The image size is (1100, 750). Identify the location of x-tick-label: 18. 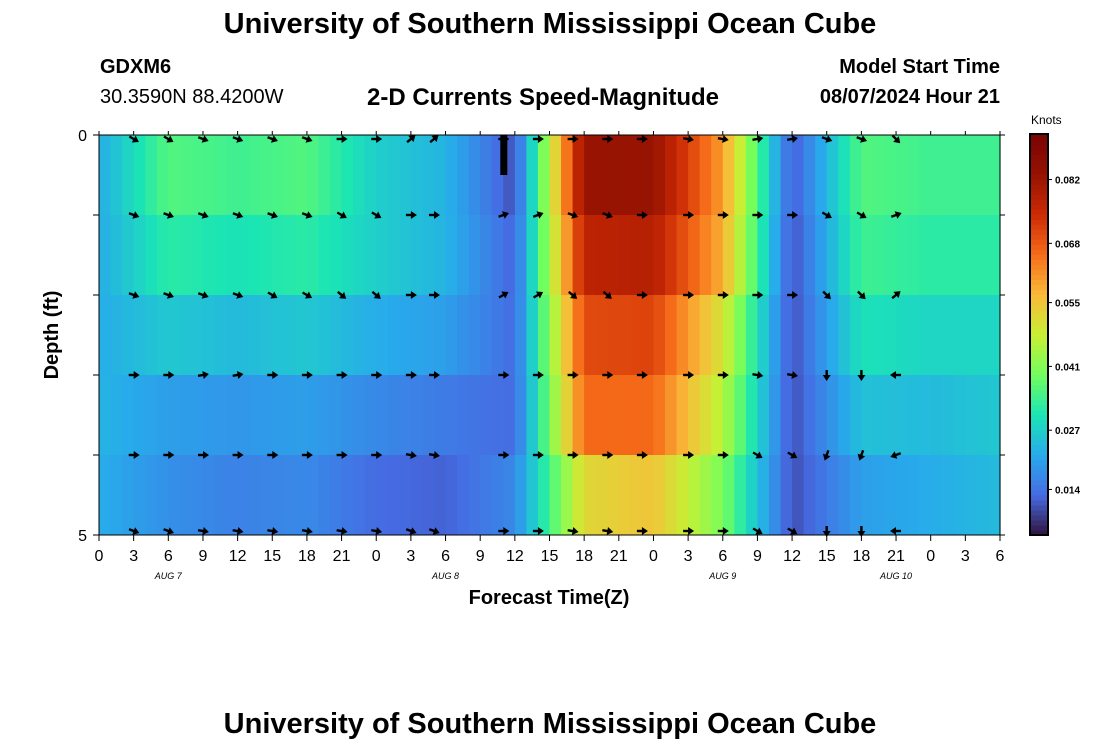
(307, 556).